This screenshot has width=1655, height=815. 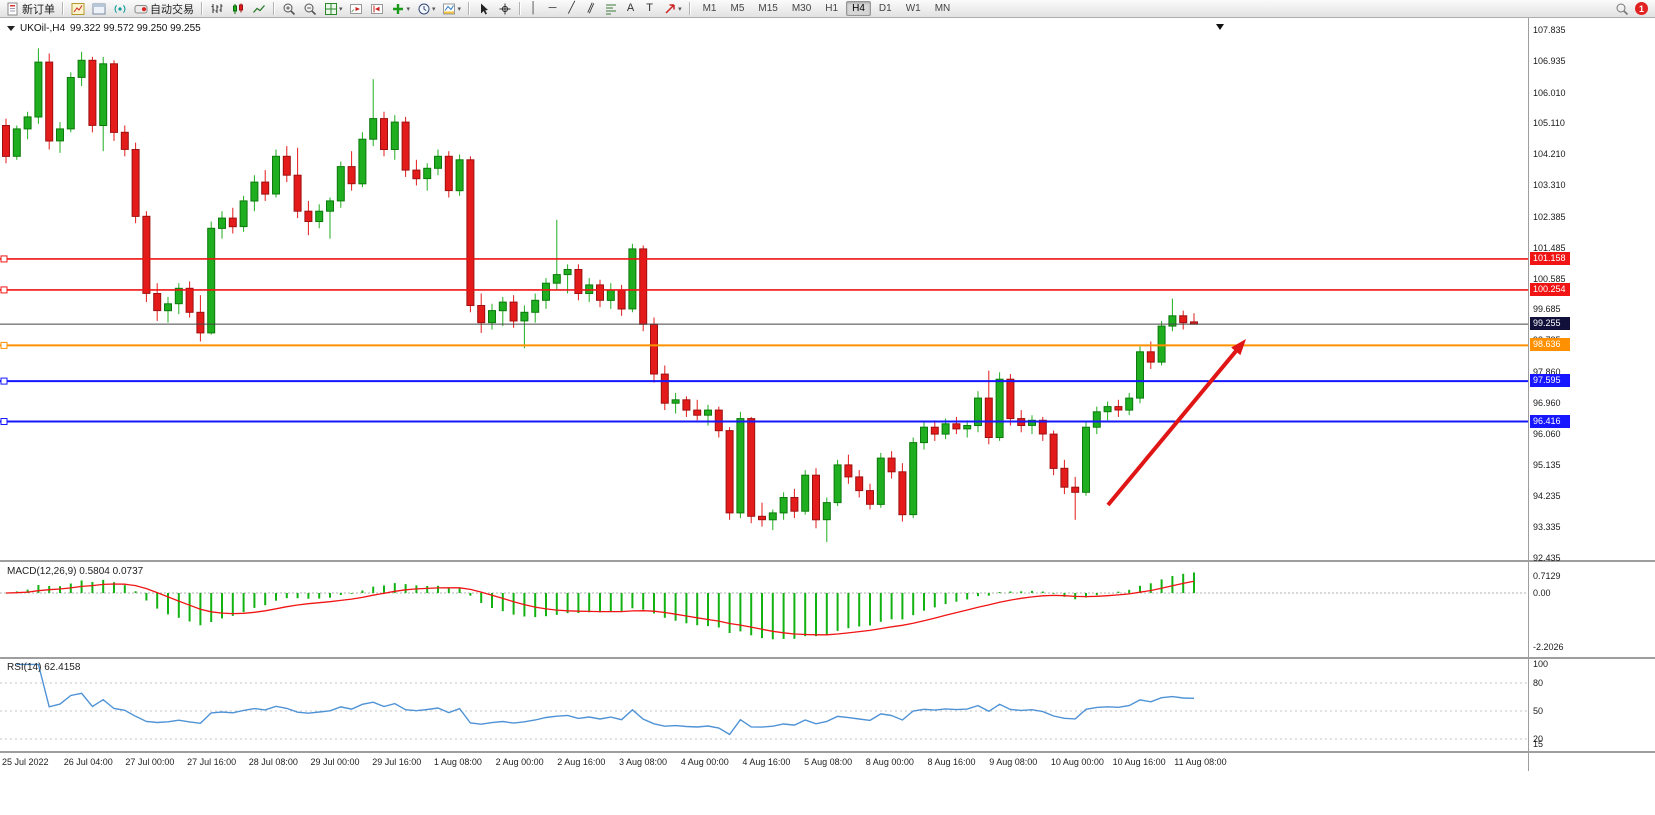 What do you see at coordinates (1538, 743) in the screenshot?
I see `rsi-scale-tick: 15` at bounding box center [1538, 743].